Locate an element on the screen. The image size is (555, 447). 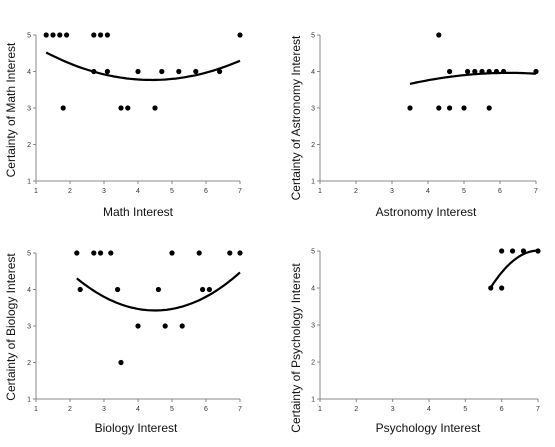
psychology-y-tick-label: 5 is located at coordinates (313, 252).